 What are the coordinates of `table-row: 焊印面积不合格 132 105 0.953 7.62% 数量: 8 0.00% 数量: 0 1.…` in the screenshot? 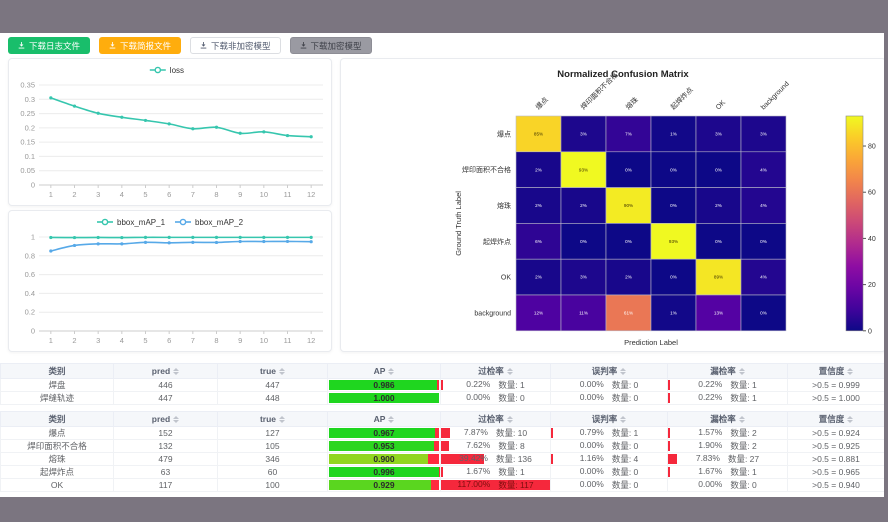 It's located at (442, 446).